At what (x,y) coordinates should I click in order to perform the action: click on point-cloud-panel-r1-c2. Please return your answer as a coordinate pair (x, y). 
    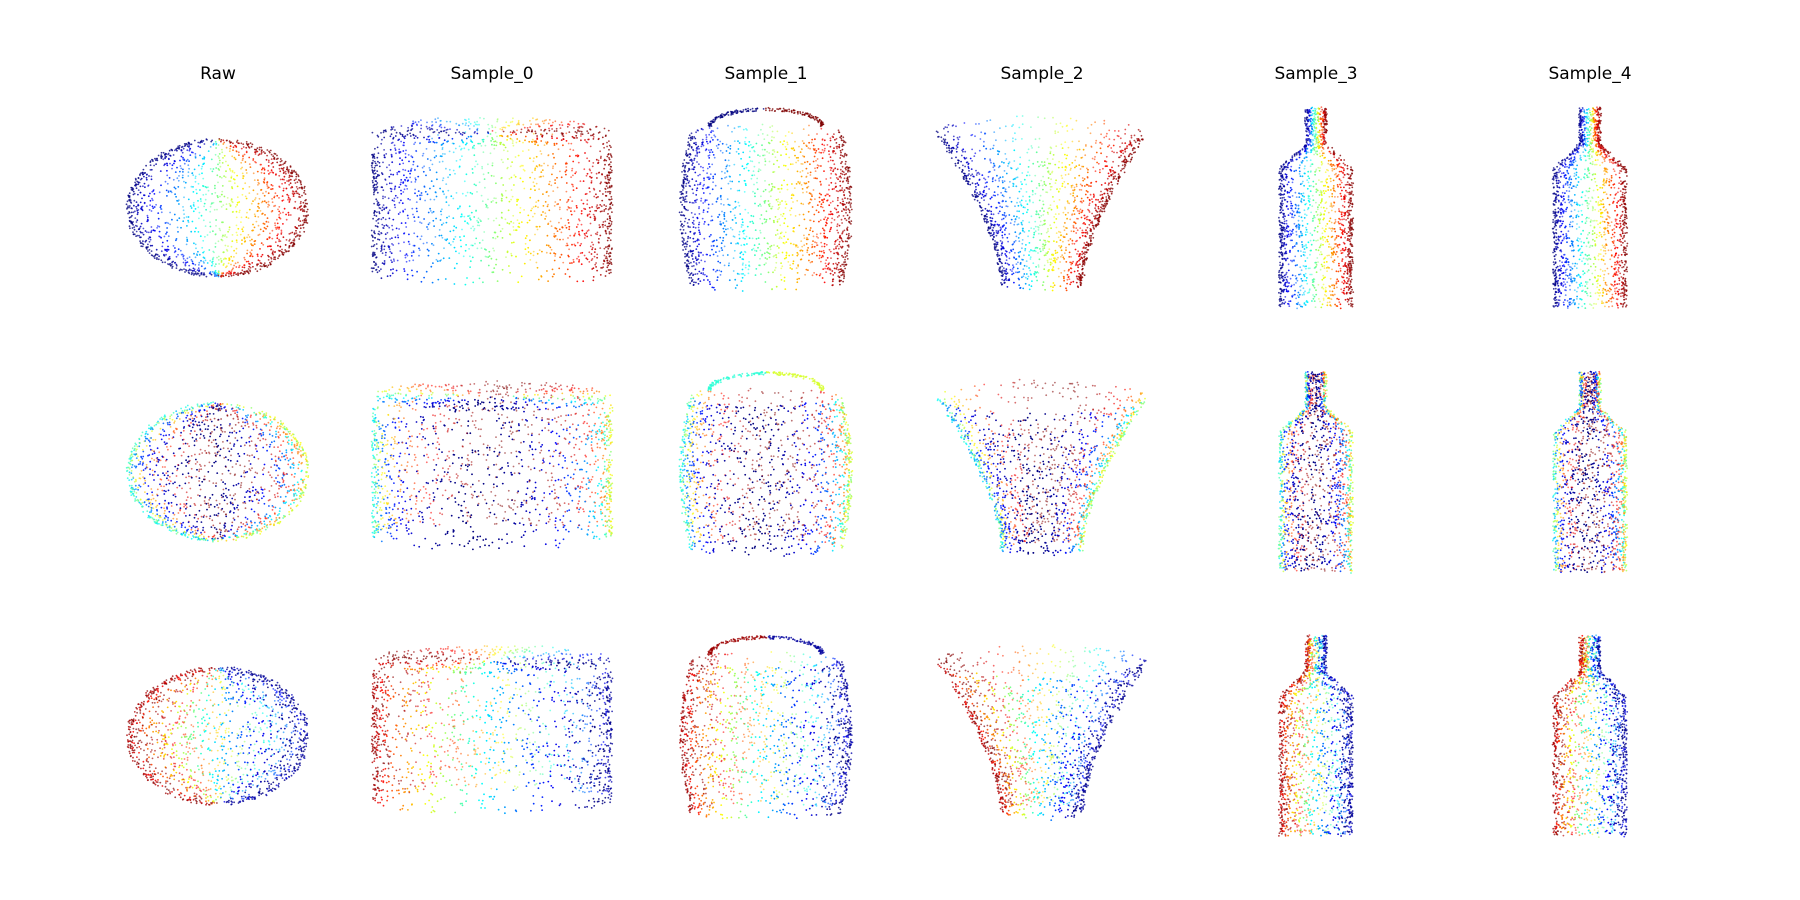
    Looking at the image, I should click on (766, 464).